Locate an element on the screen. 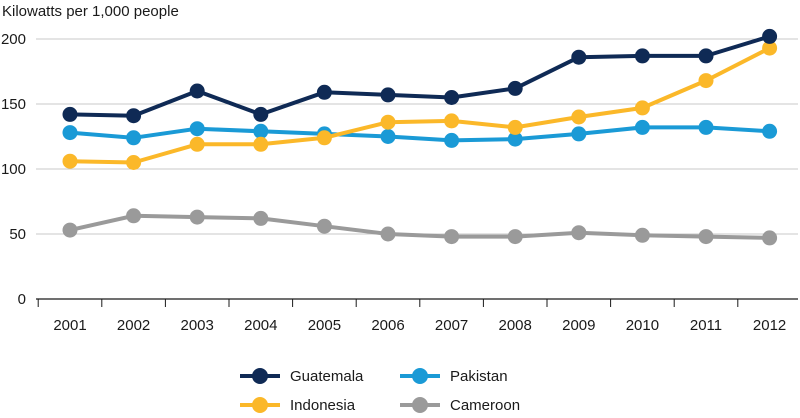 The width and height of the screenshot is (800, 418). legend-label: Indonesia is located at coordinates (323, 405).